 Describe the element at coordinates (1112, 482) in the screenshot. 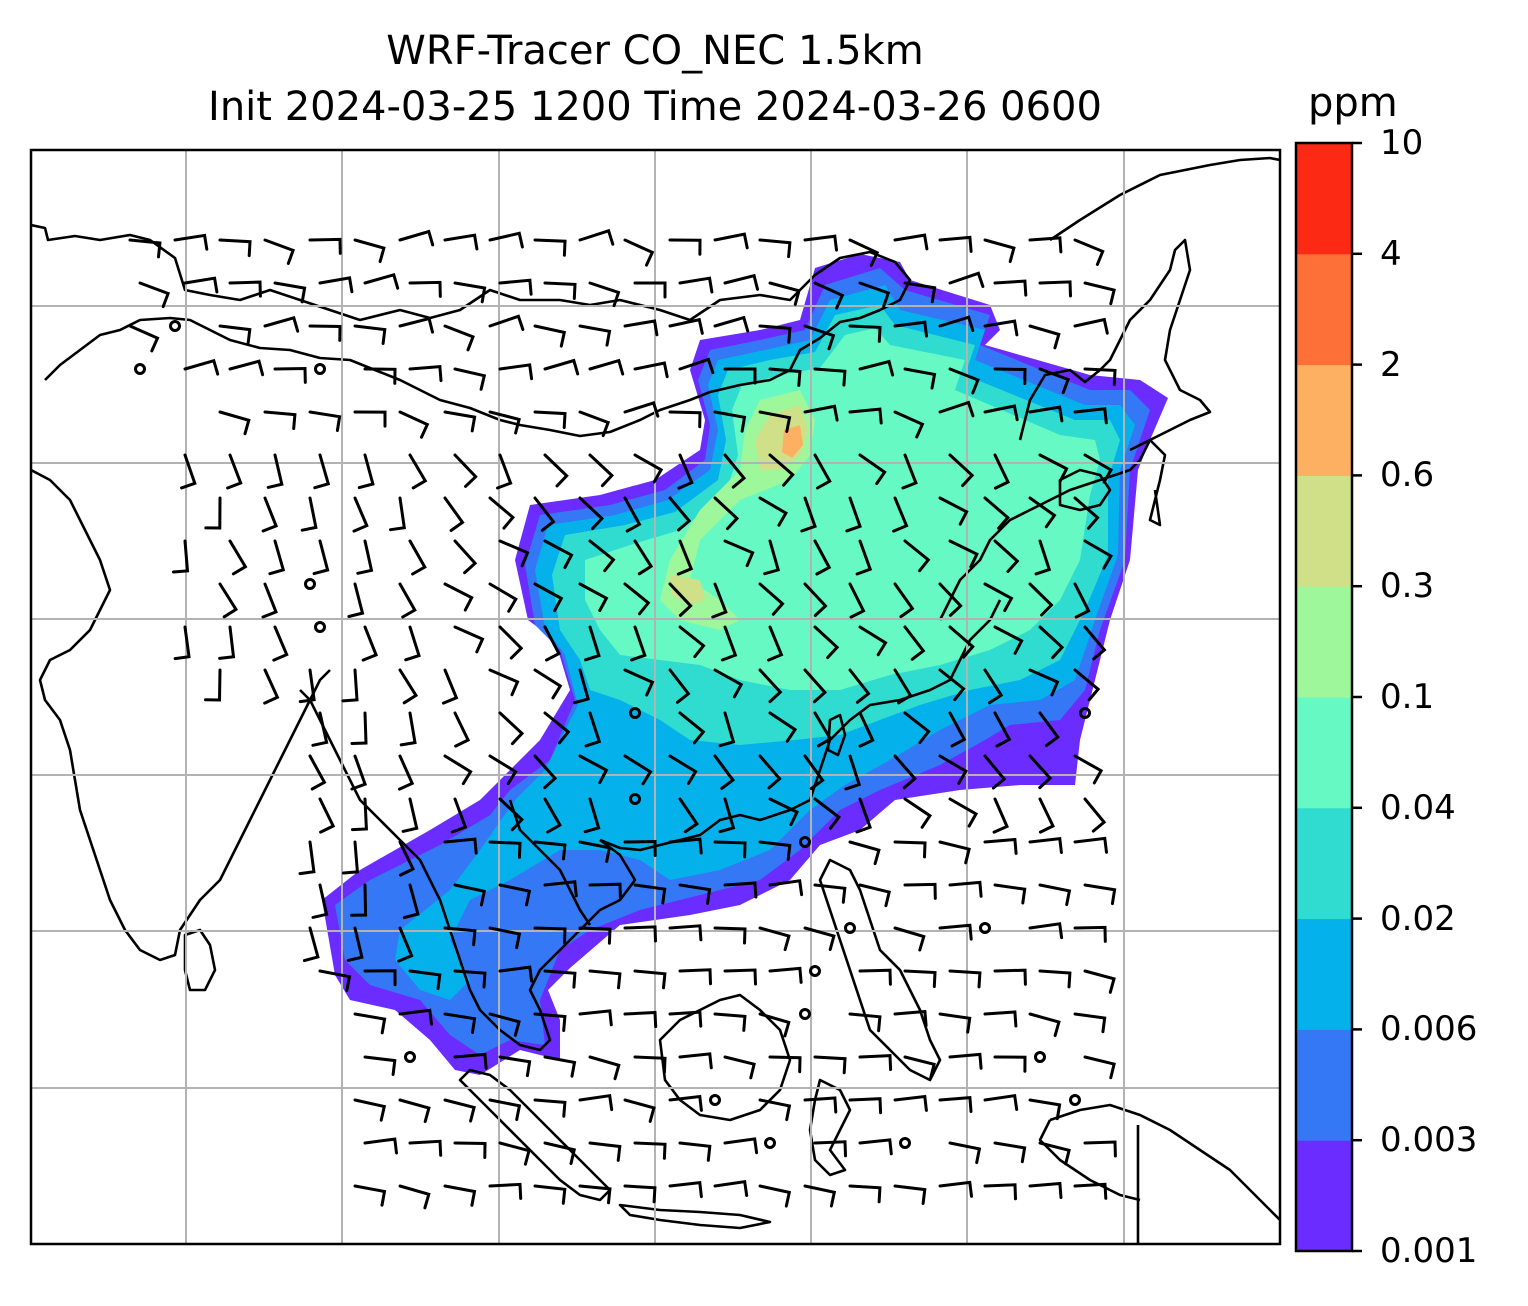

I see `coastline-japan` at that location.